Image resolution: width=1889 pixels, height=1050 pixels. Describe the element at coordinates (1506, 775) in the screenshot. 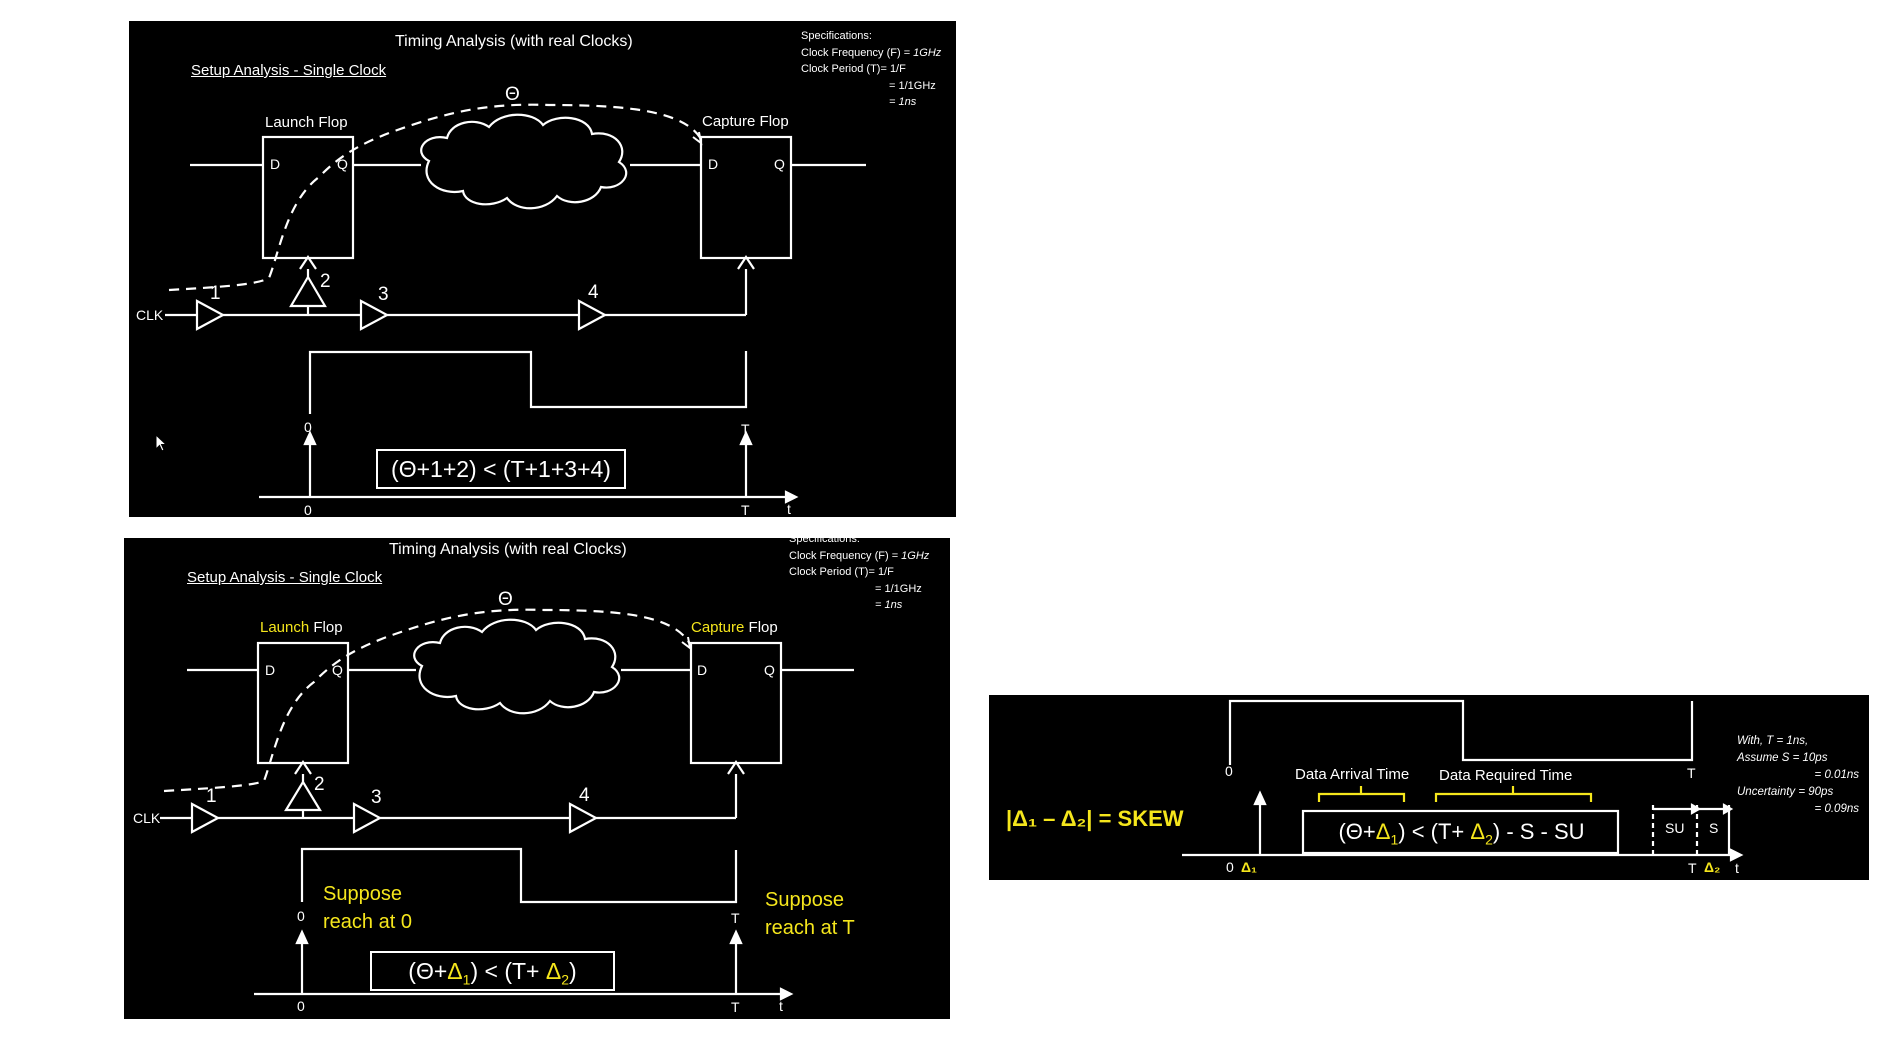

I see `data-required-label: Data Required Time` at that location.